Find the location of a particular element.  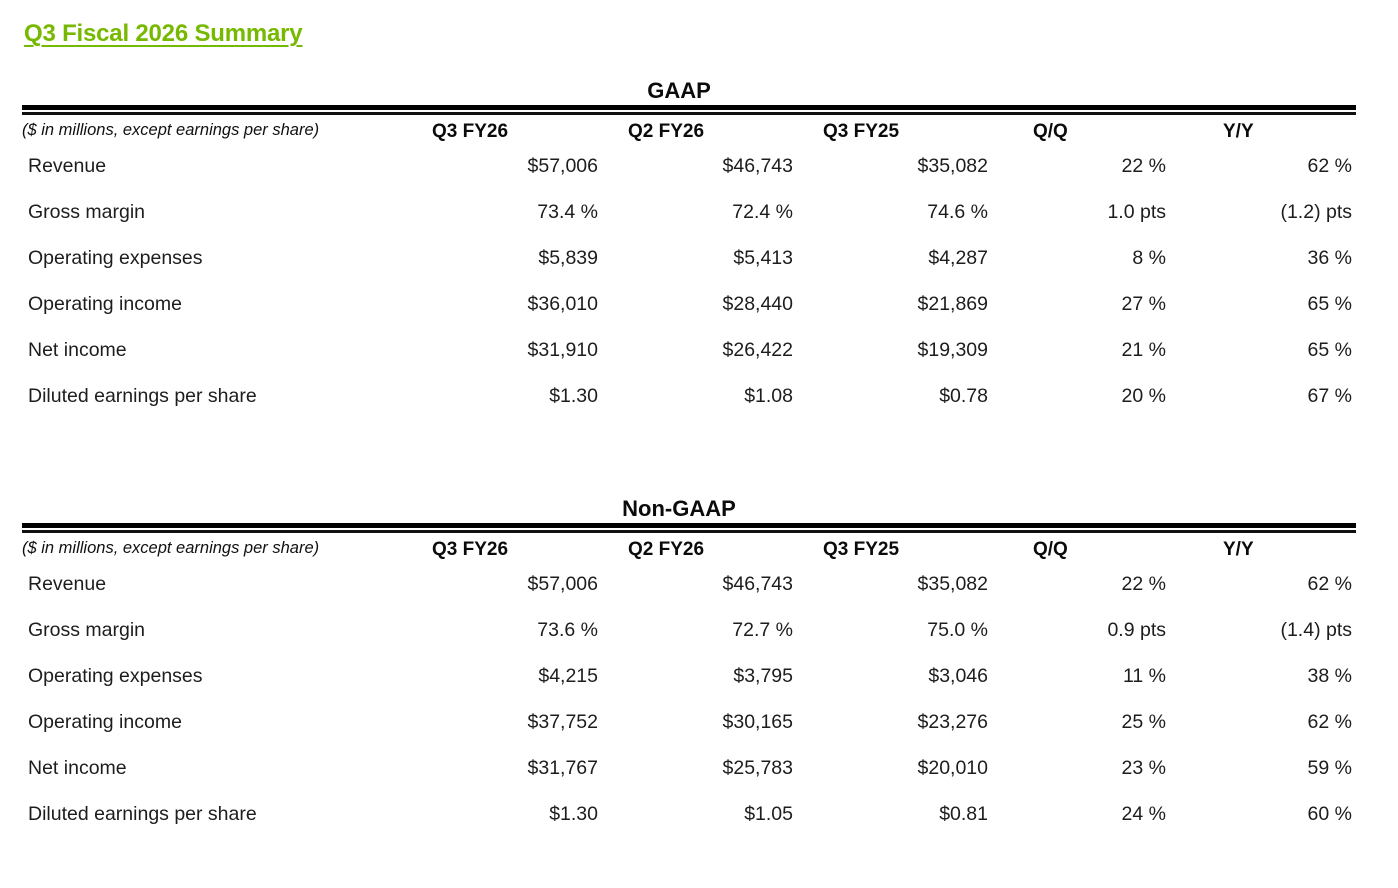

row-value: $31,767 is located at coordinates (563, 768).